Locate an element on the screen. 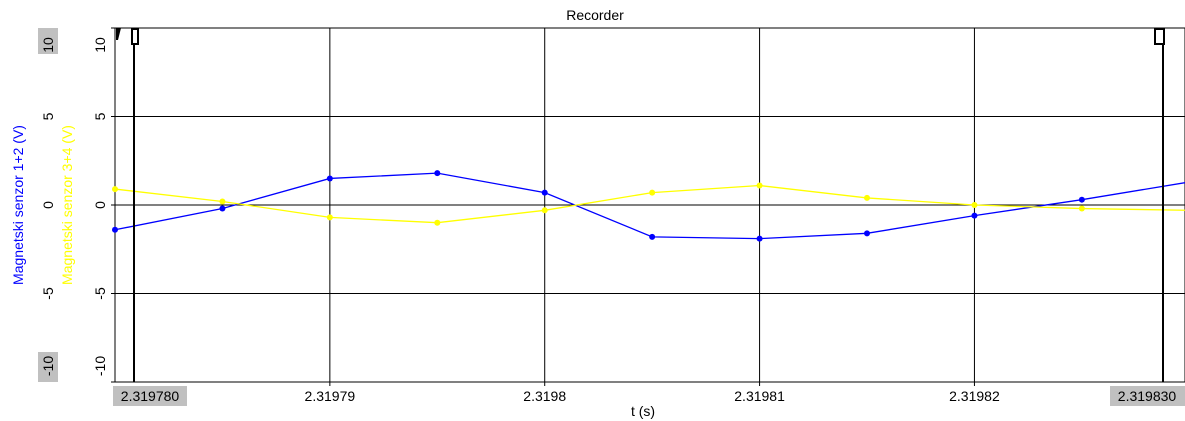 The width and height of the screenshot is (1185, 421). x-range-end-label: 2.319830 is located at coordinates (1147, 396).